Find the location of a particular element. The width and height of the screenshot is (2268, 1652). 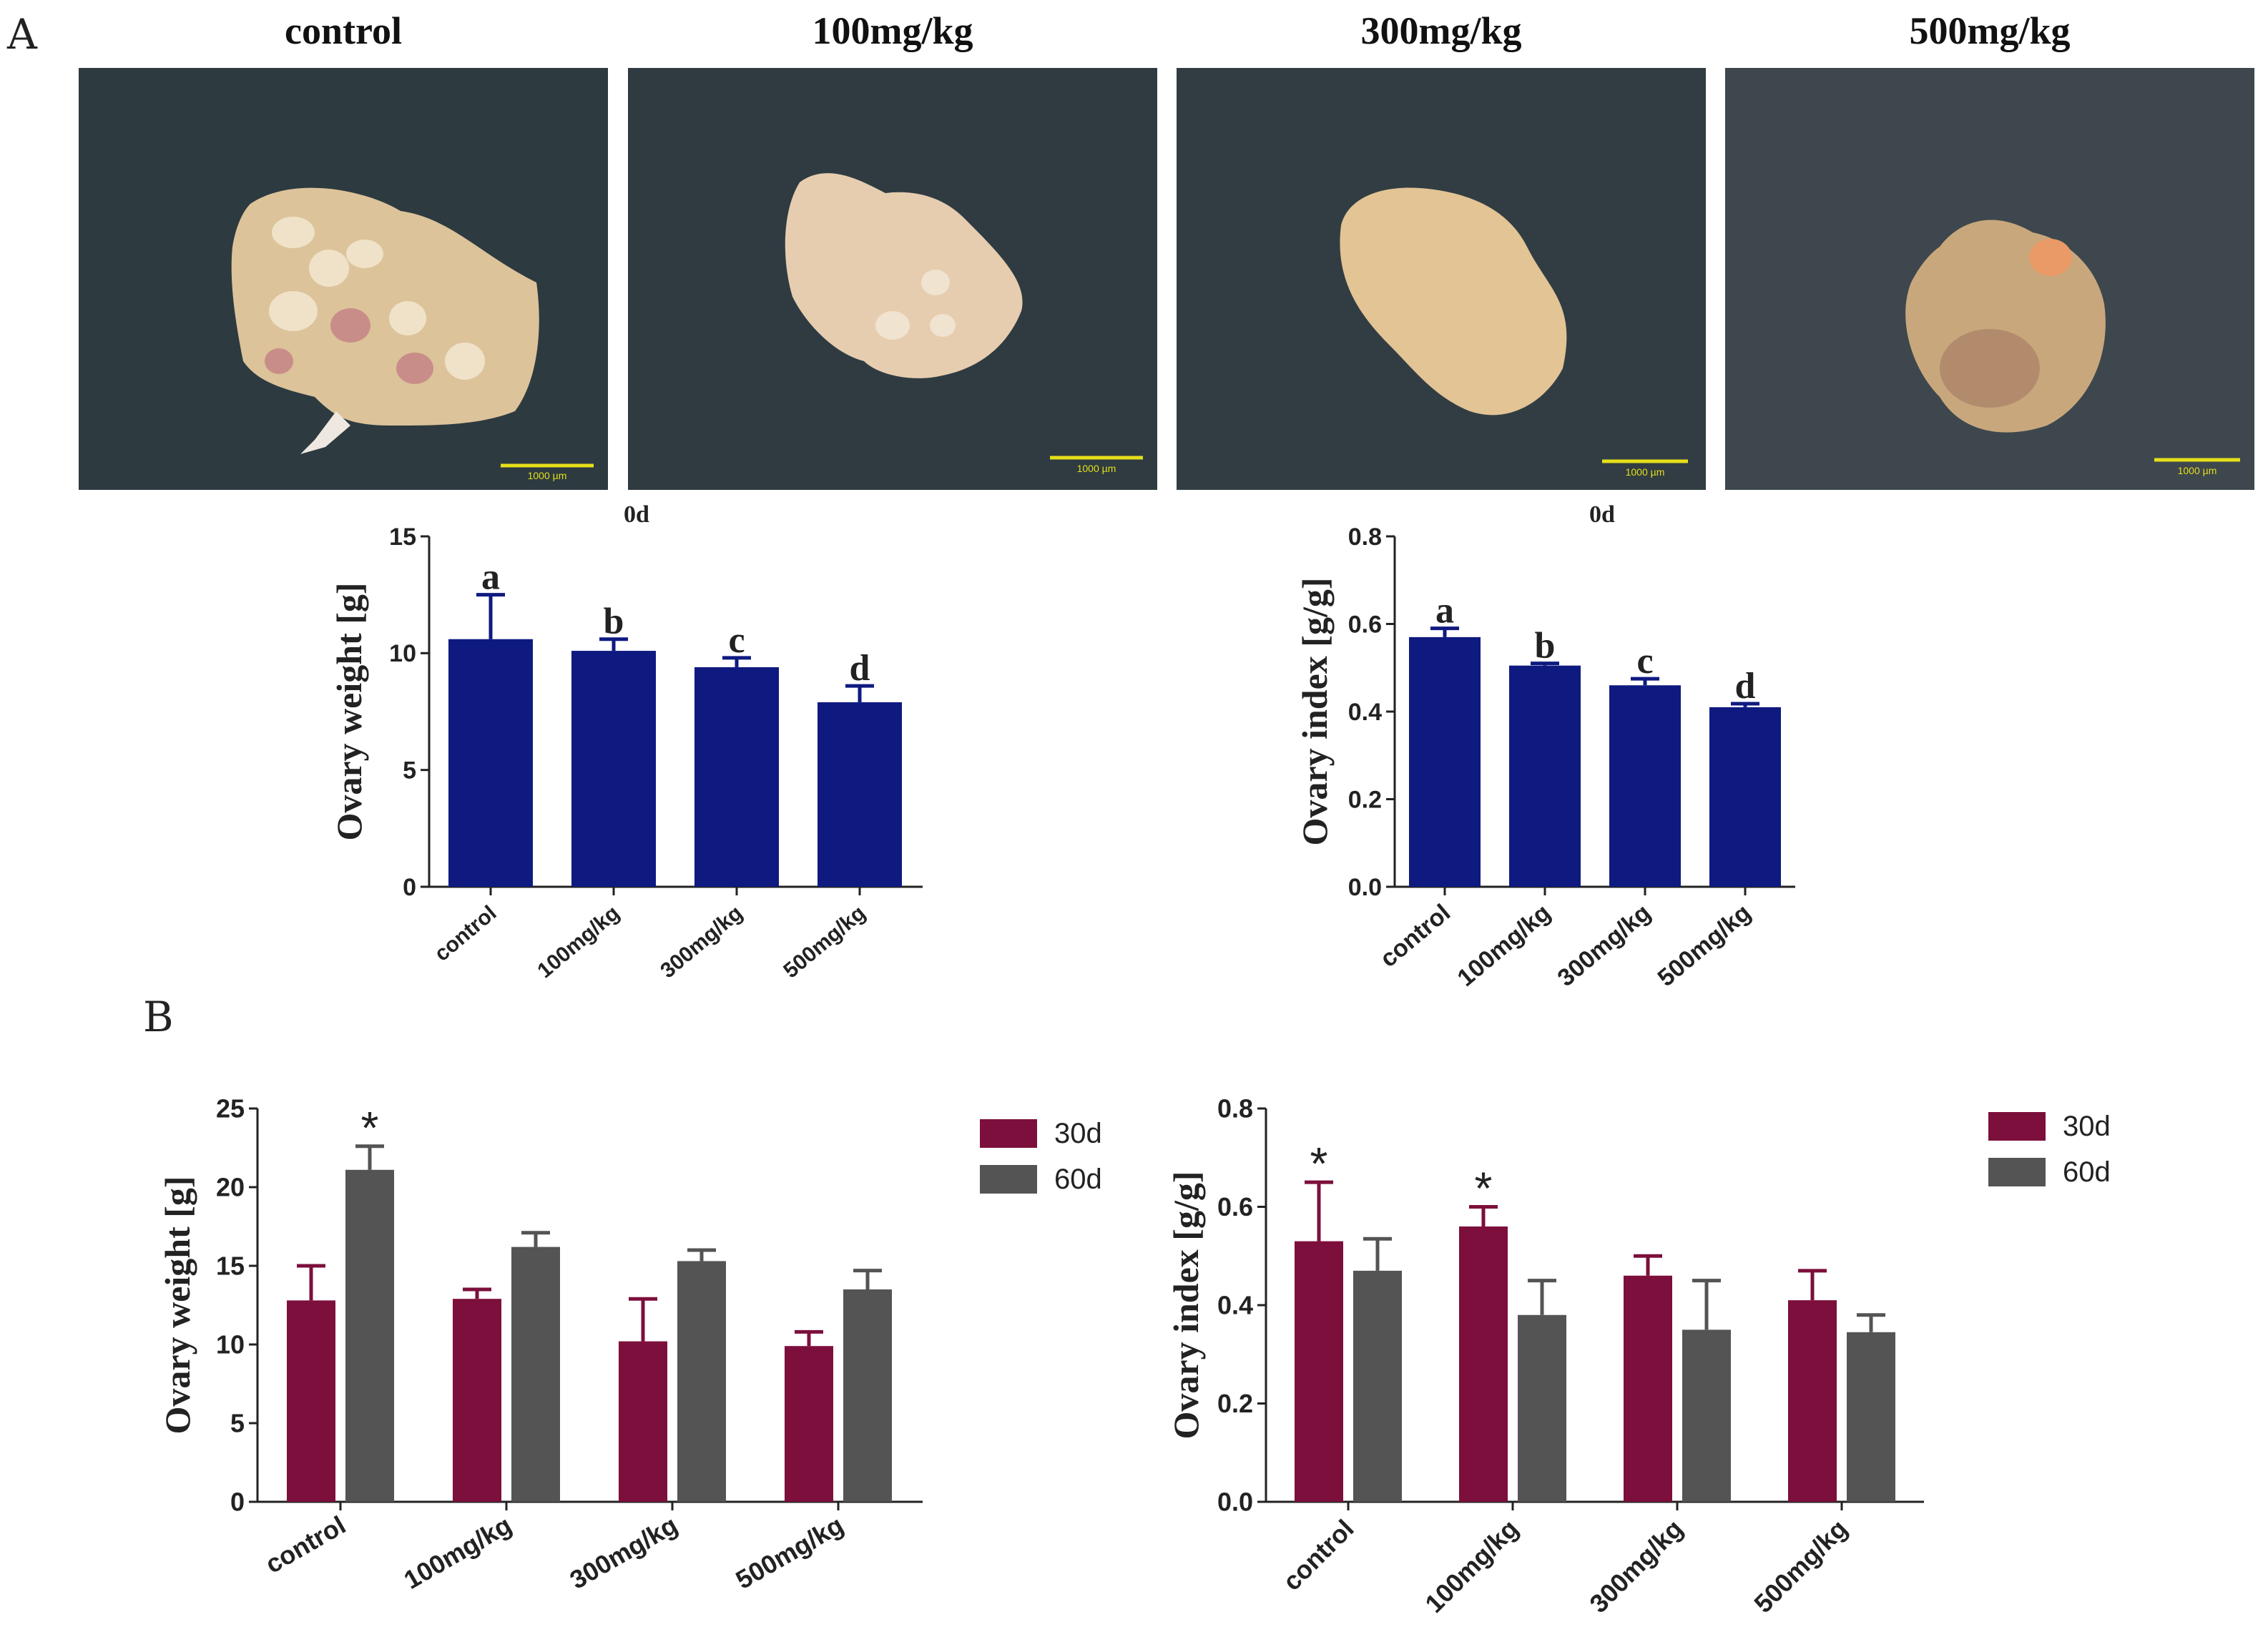

y-tick-label: 10 is located at coordinates (230, 1345).